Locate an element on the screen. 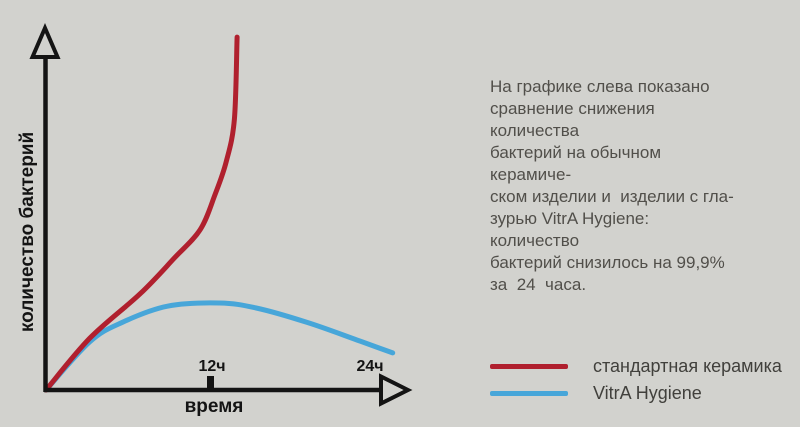 The width and height of the screenshot is (800, 427). legend-item-standard-ceramic: стандартная керамика is located at coordinates (636, 366).